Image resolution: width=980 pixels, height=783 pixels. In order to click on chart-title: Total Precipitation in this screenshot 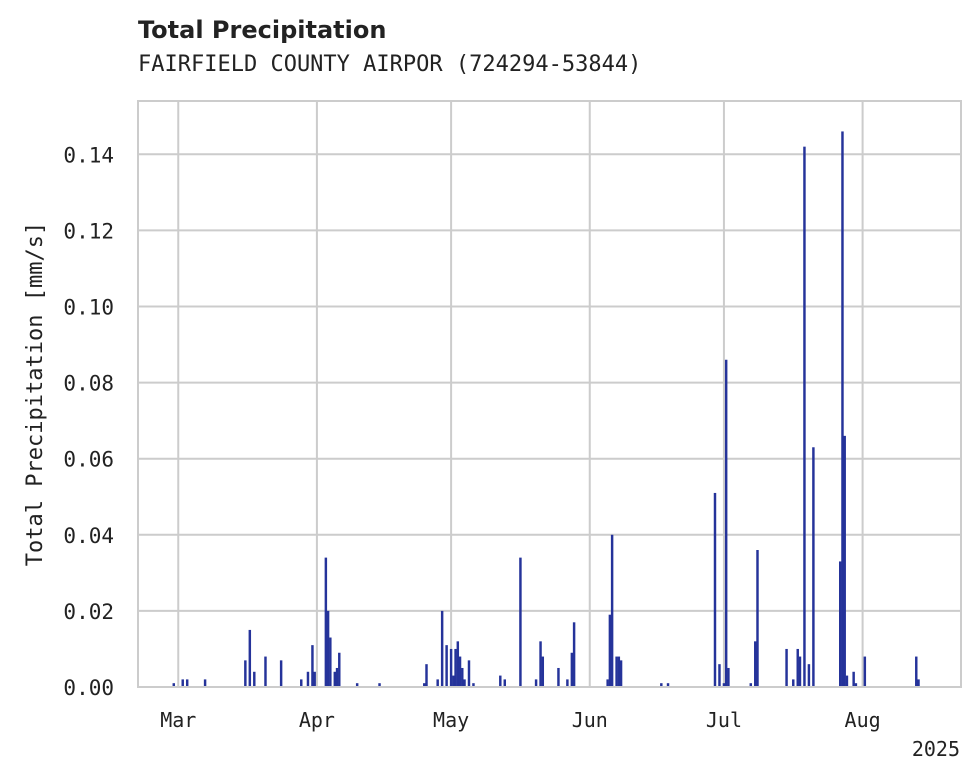, I will do `click(262, 30)`.